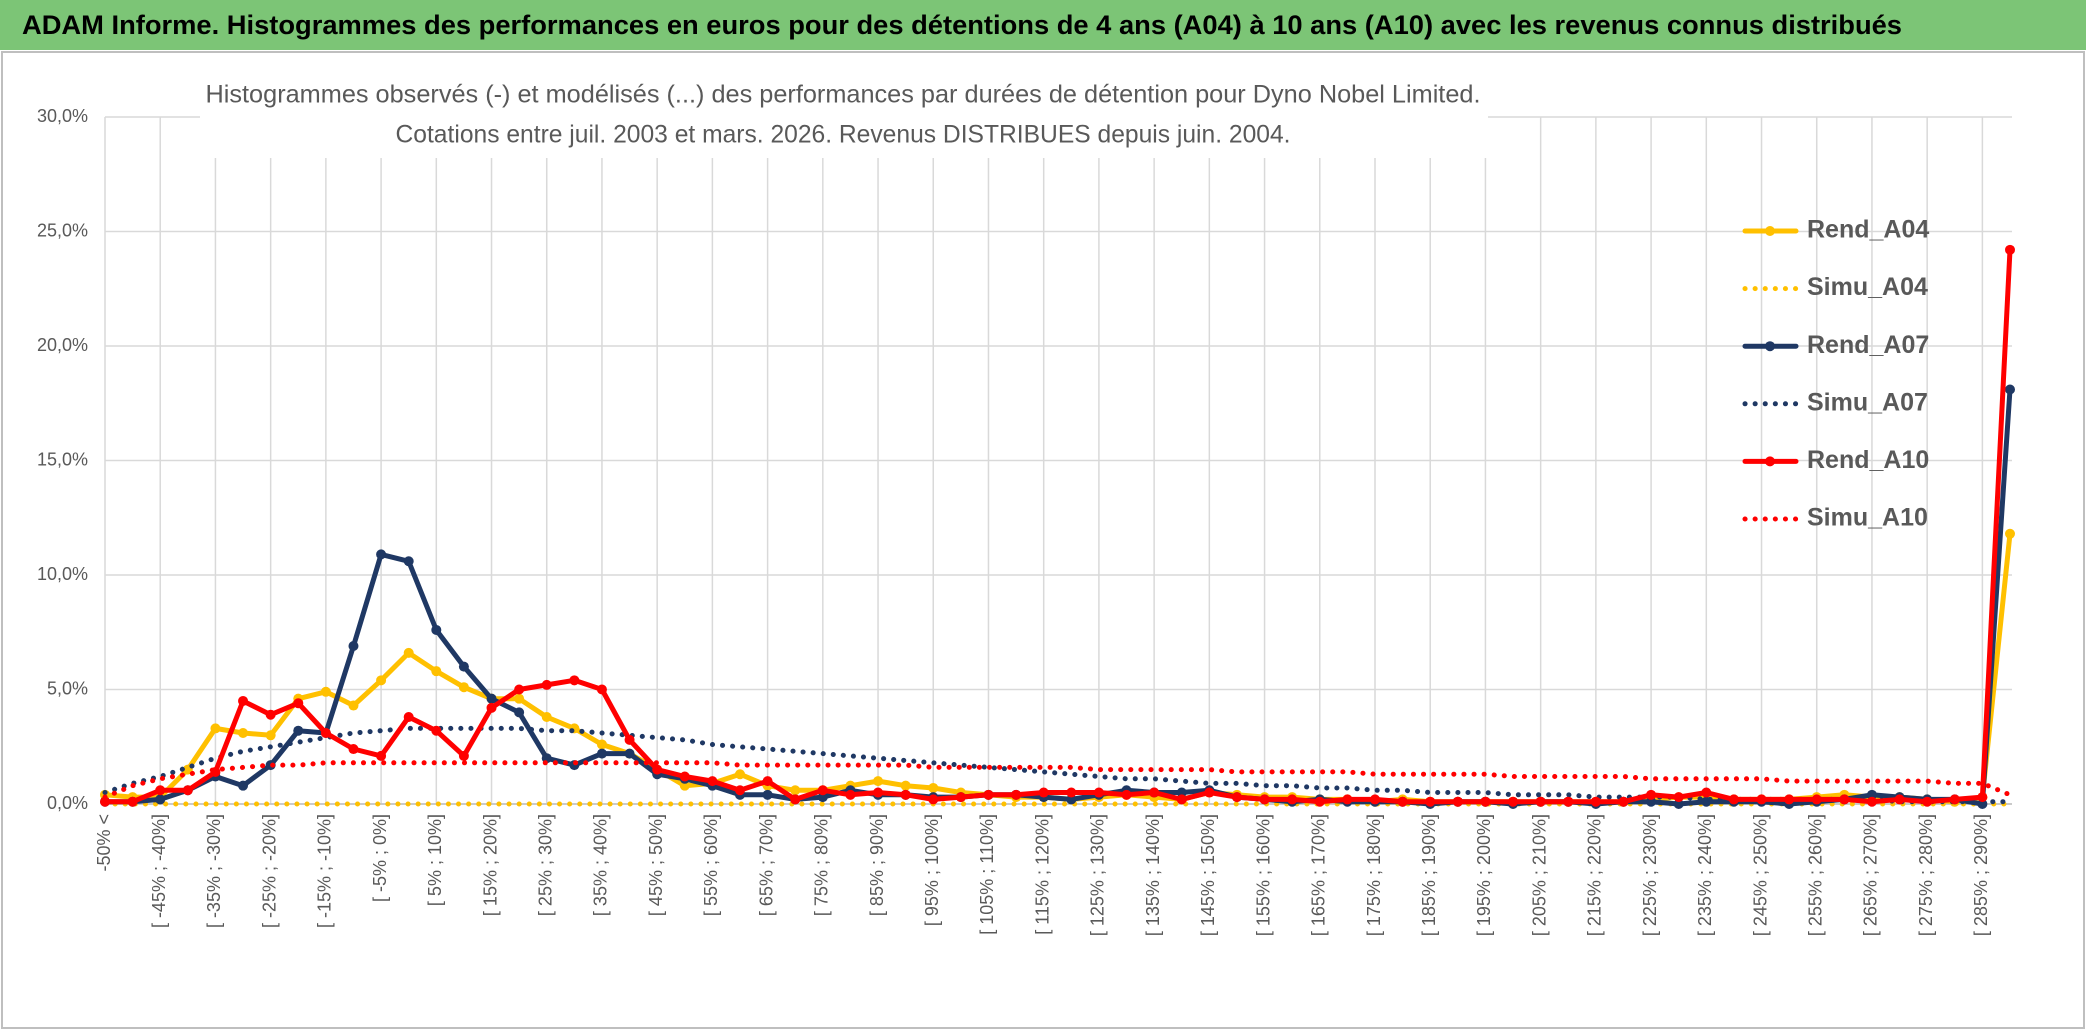 This screenshot has height=1031, width=2086. Describe the element at coordinates (1042, 874) in the screenshot. I see `x-tick-label: [ 115% ; 120%]` at that location.